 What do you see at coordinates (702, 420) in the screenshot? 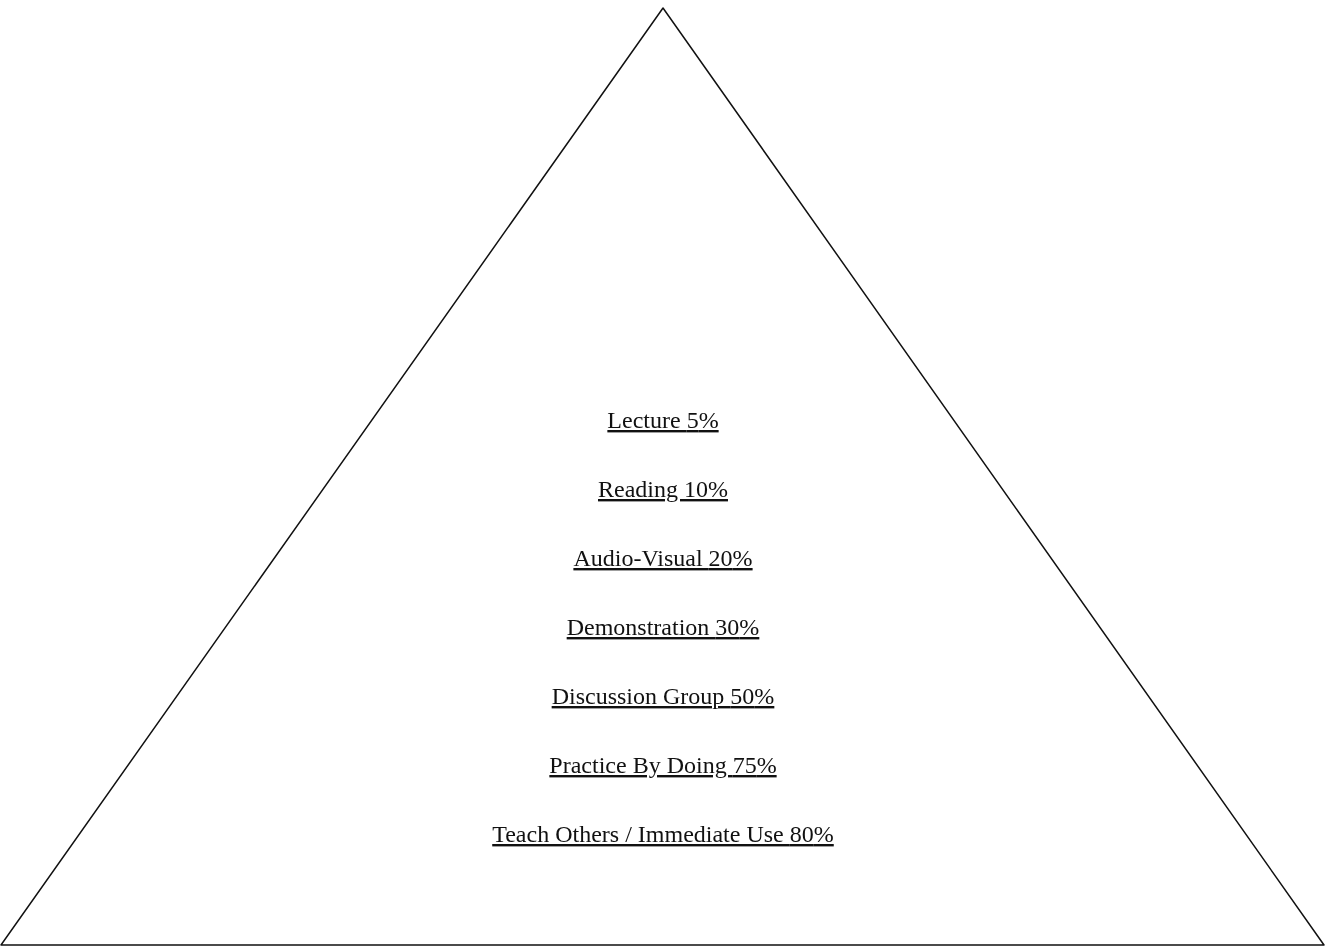
I see `data-label: 5%` at bounding box center [702, 420].